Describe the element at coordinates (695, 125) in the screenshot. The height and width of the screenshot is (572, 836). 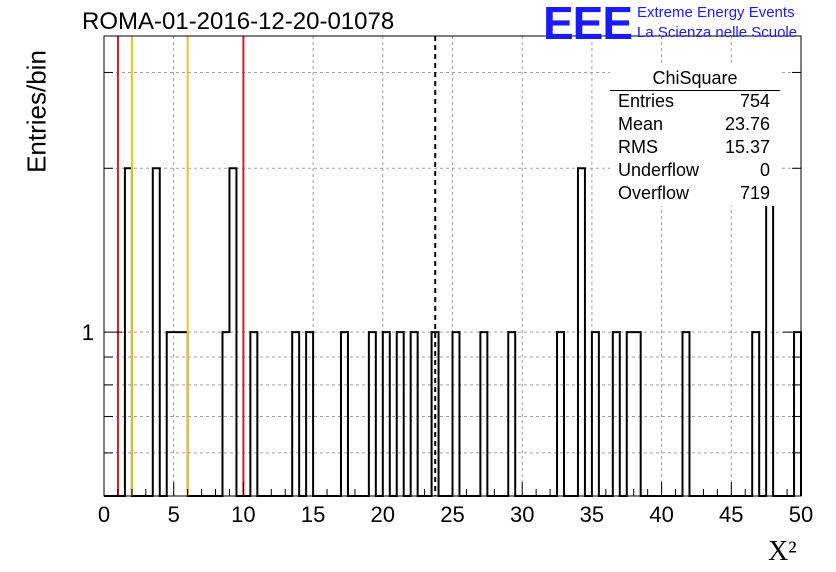
I see `stats-row-mean: Mean 23.76` at that location.